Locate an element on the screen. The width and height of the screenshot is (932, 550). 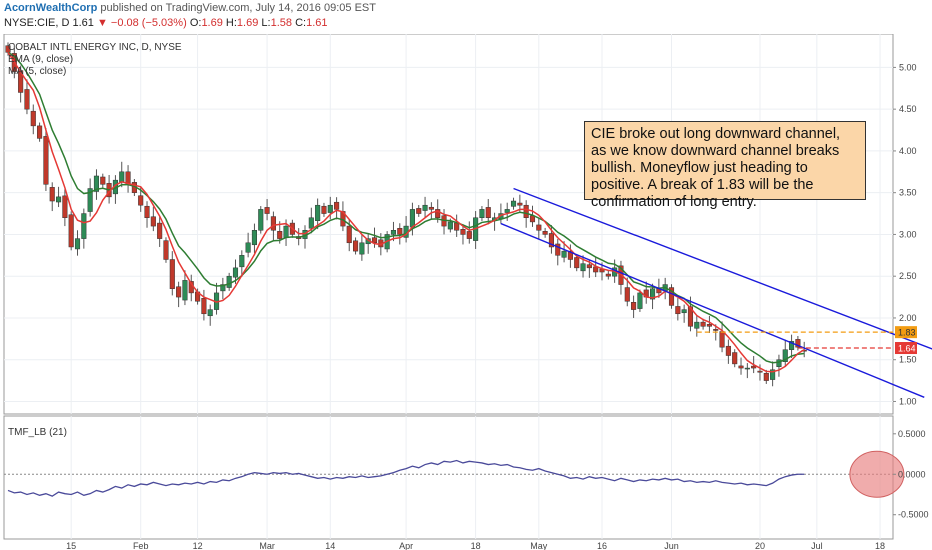
price-line-label: 1.64 is located at coordinates (907, 349).